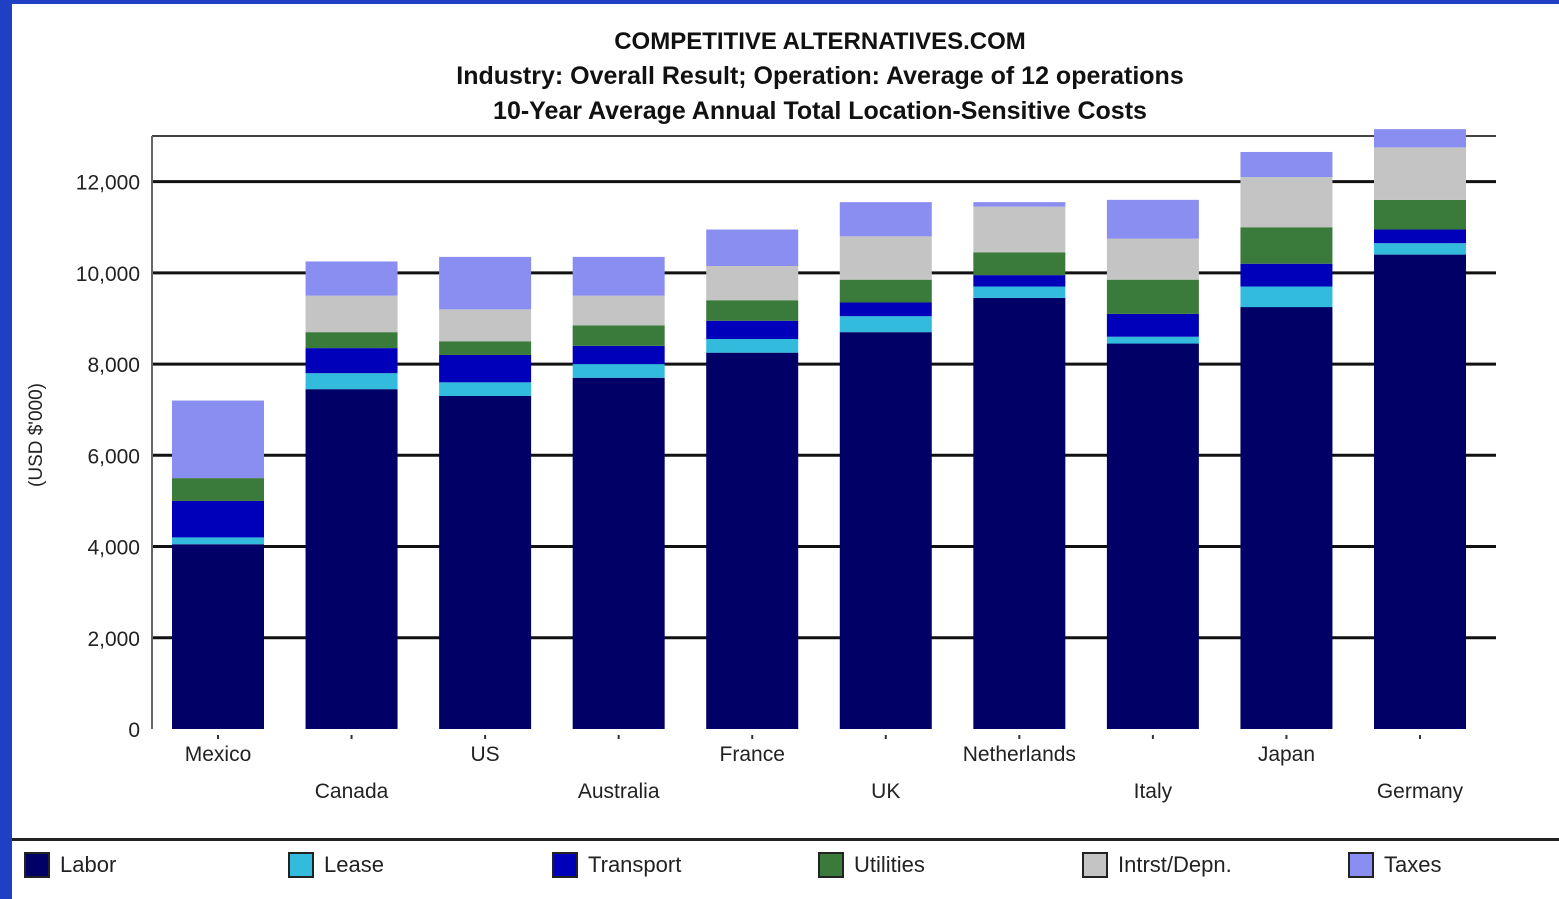 This screenshot has height=899, width=1559. Describe the element at coordinates (113, 456) in the screenshot. I see `y-tick-label: 6,000` at that location.